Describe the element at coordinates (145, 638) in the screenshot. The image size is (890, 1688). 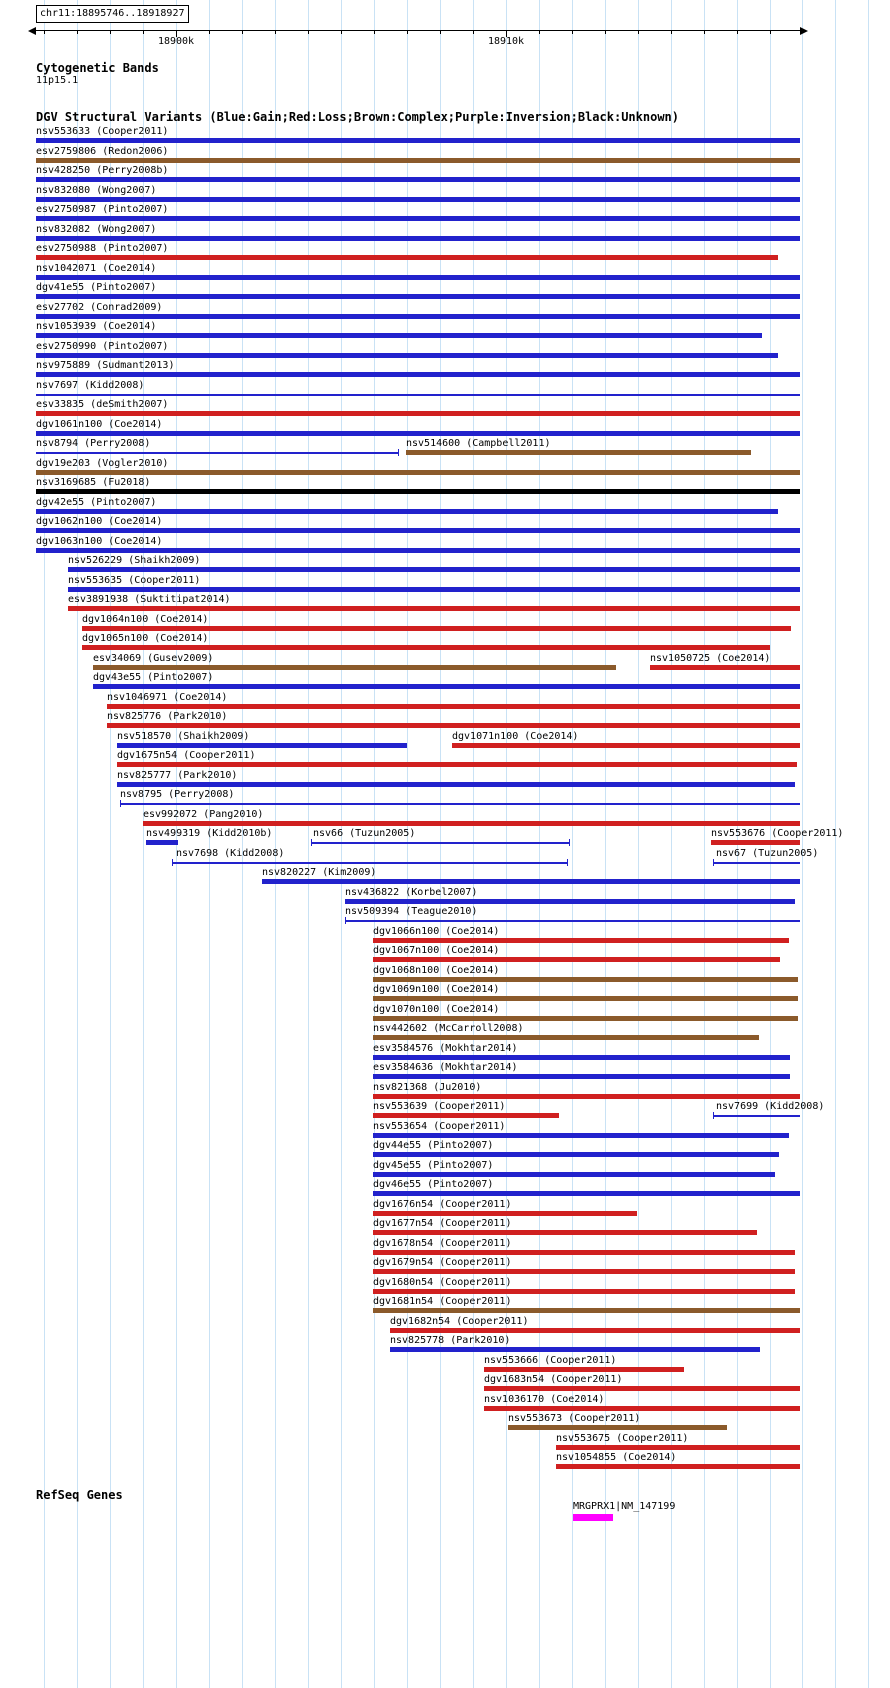
I see `variant-label: dgv1065n100 (Coe2014)` at that location.